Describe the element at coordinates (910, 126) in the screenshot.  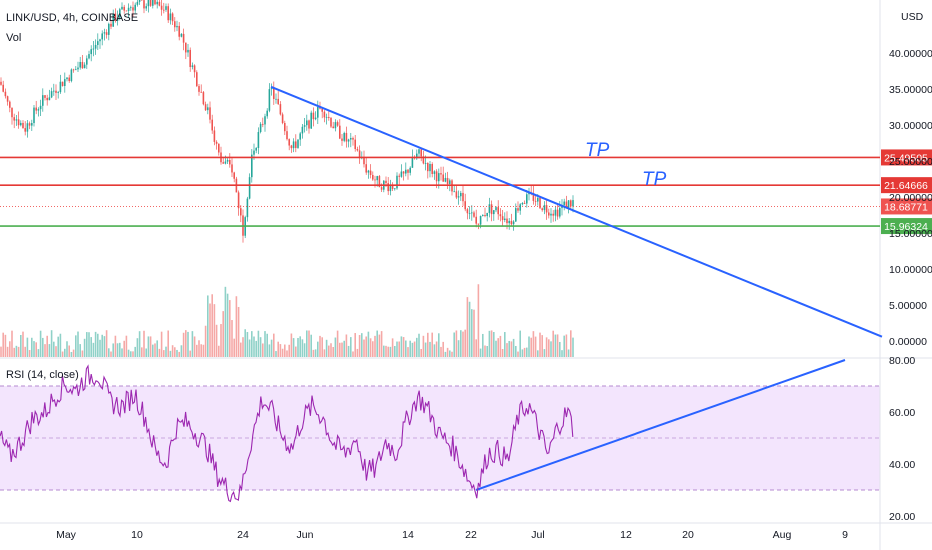
I see `price-tick-label: 30.00000` at that location.